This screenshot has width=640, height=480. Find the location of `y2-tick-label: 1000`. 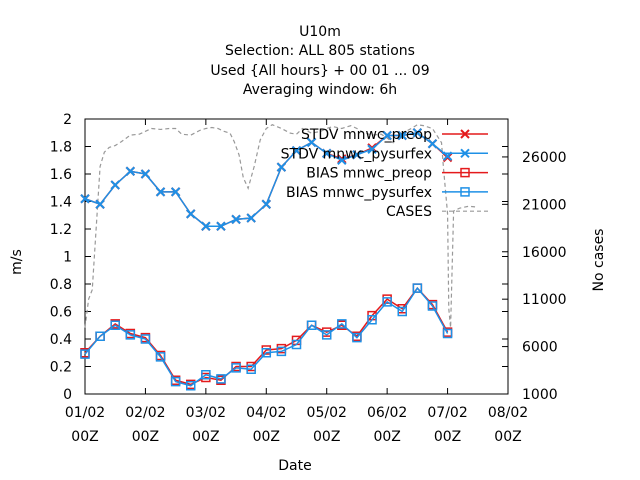

y2-tick-label: 1000 is located at coordinates (540, 395).